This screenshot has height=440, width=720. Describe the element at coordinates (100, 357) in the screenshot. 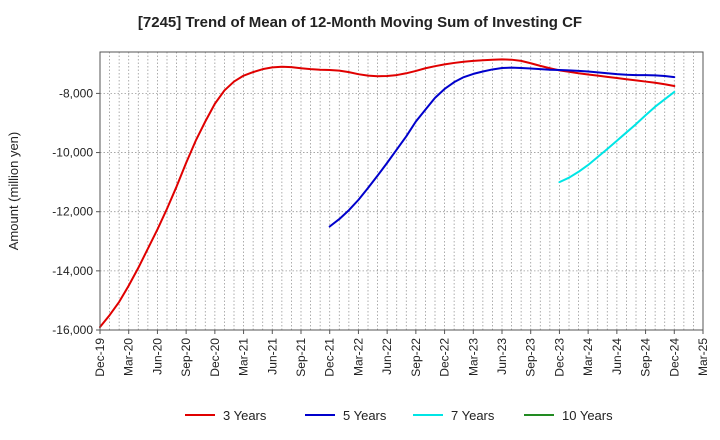

I see `x-tick-label: Dec-19` at that location.